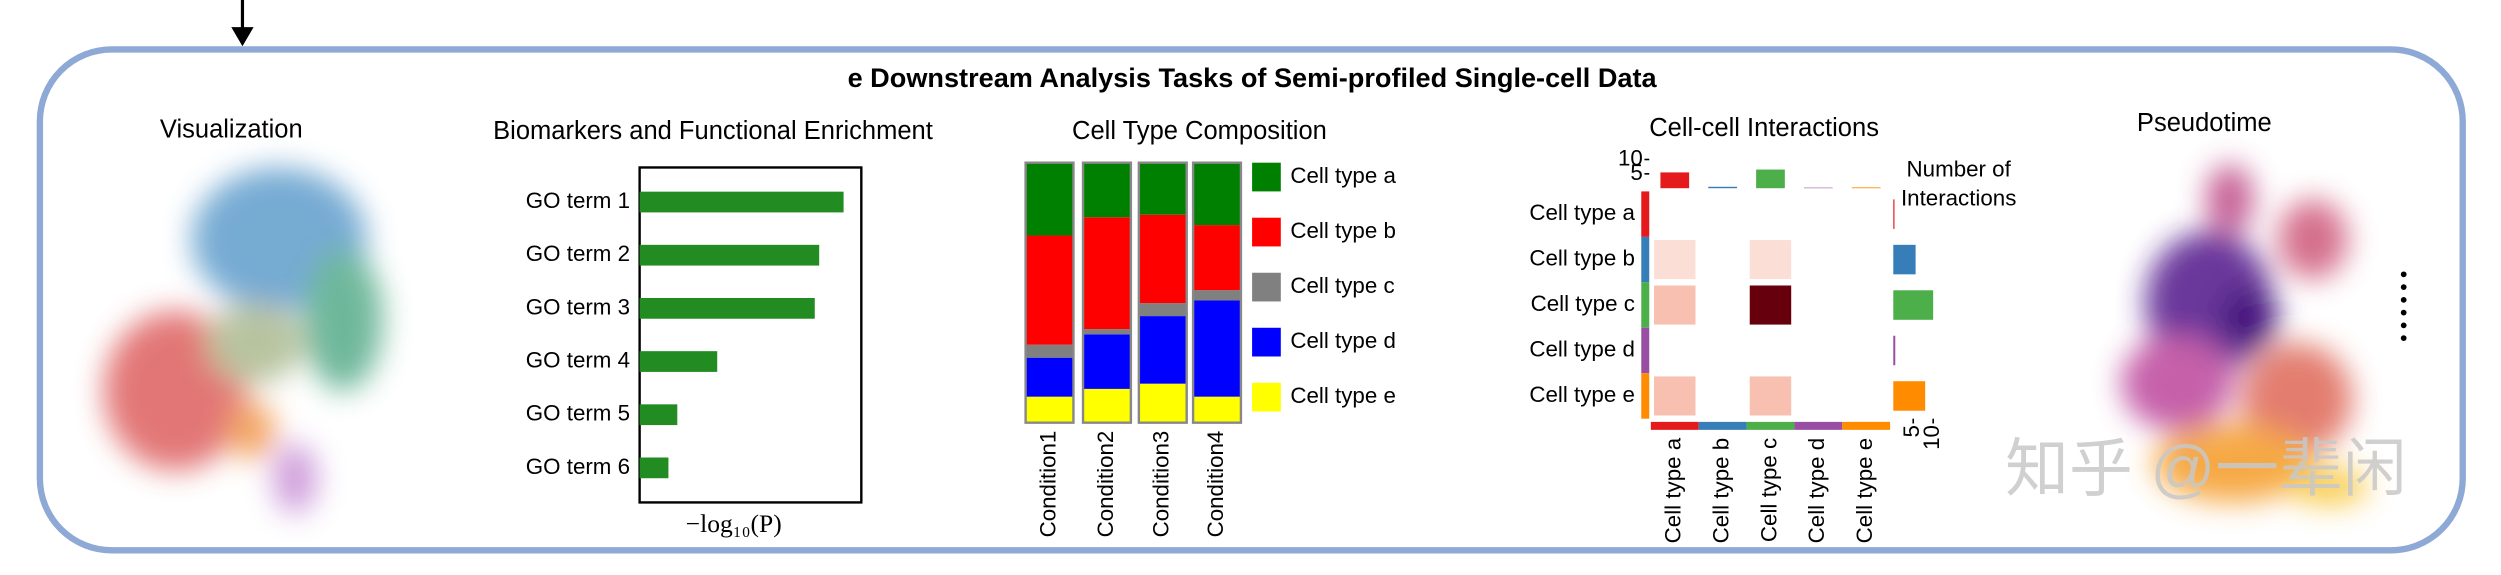 The height and width of the screenshot is (575, 2501). I want to click on chart-title: Biomarkers and Functional Enrichment, so click(713, 131).